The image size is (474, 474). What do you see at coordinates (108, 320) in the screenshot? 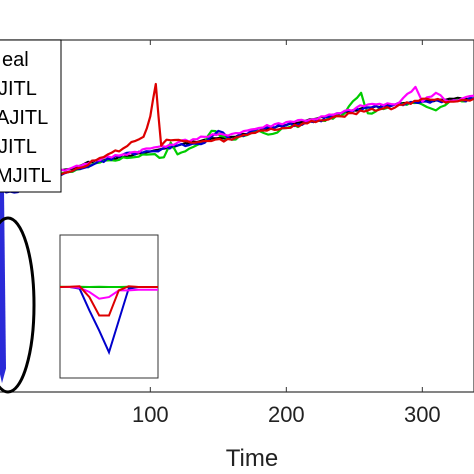
I see `inset-series-layer` at bounding box center [108, 320].